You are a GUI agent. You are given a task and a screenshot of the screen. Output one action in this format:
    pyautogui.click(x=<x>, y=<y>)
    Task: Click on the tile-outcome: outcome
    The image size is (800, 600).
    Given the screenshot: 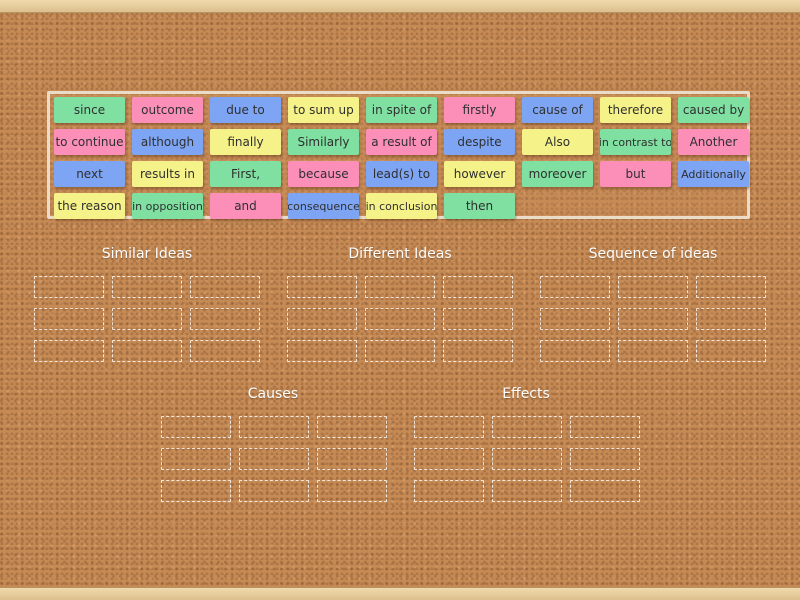 What is the action you would take?
    pyautogui.click(x=167, y=110)
    